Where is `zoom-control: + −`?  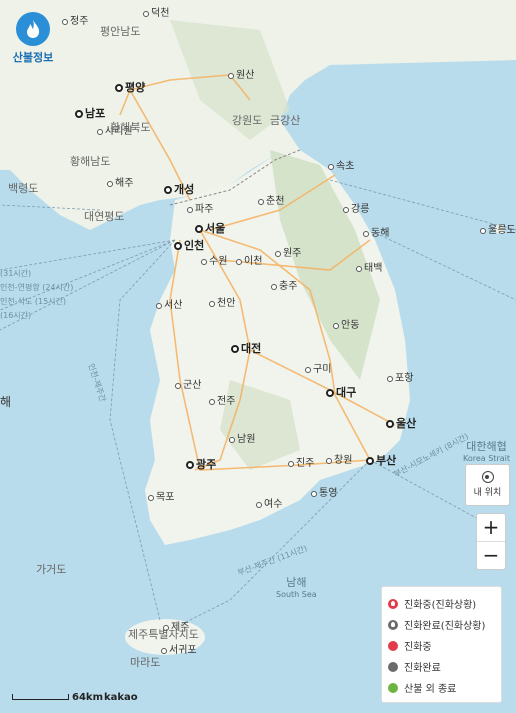 zoom-control: + − is located at coordinates (491, 541).